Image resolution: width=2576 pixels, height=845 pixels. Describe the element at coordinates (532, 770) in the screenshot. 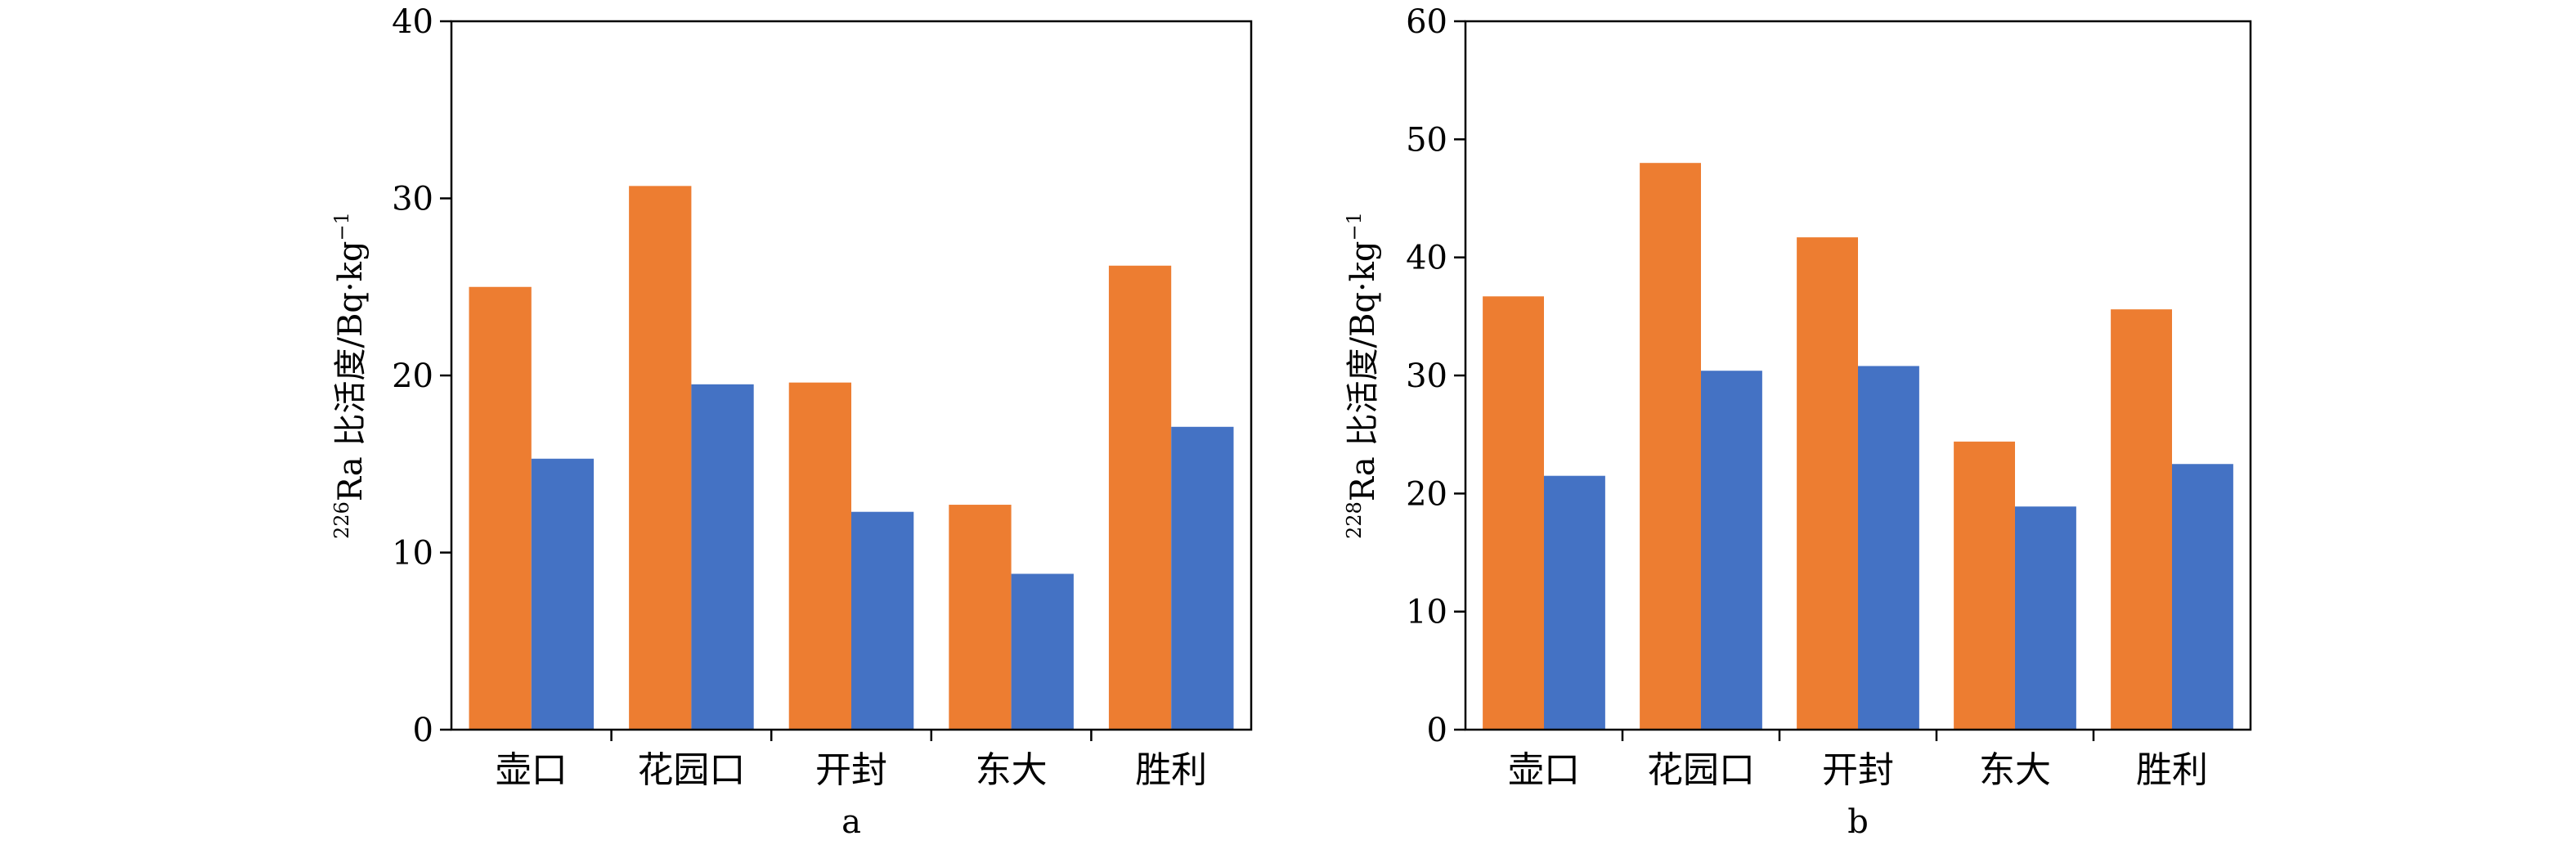

I see `x-category-label-a-1: 壶口` at that location.